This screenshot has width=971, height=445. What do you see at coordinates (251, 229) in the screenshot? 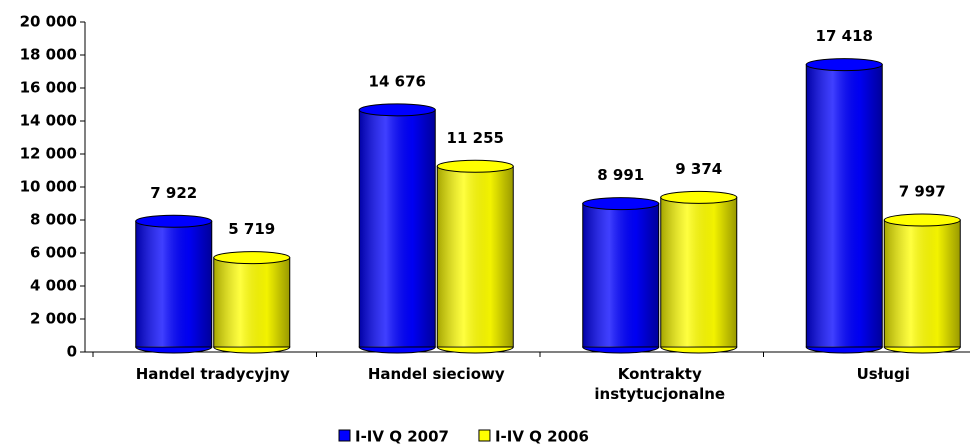
I see `value-label: 5 719` at bounding box center [251, 229].